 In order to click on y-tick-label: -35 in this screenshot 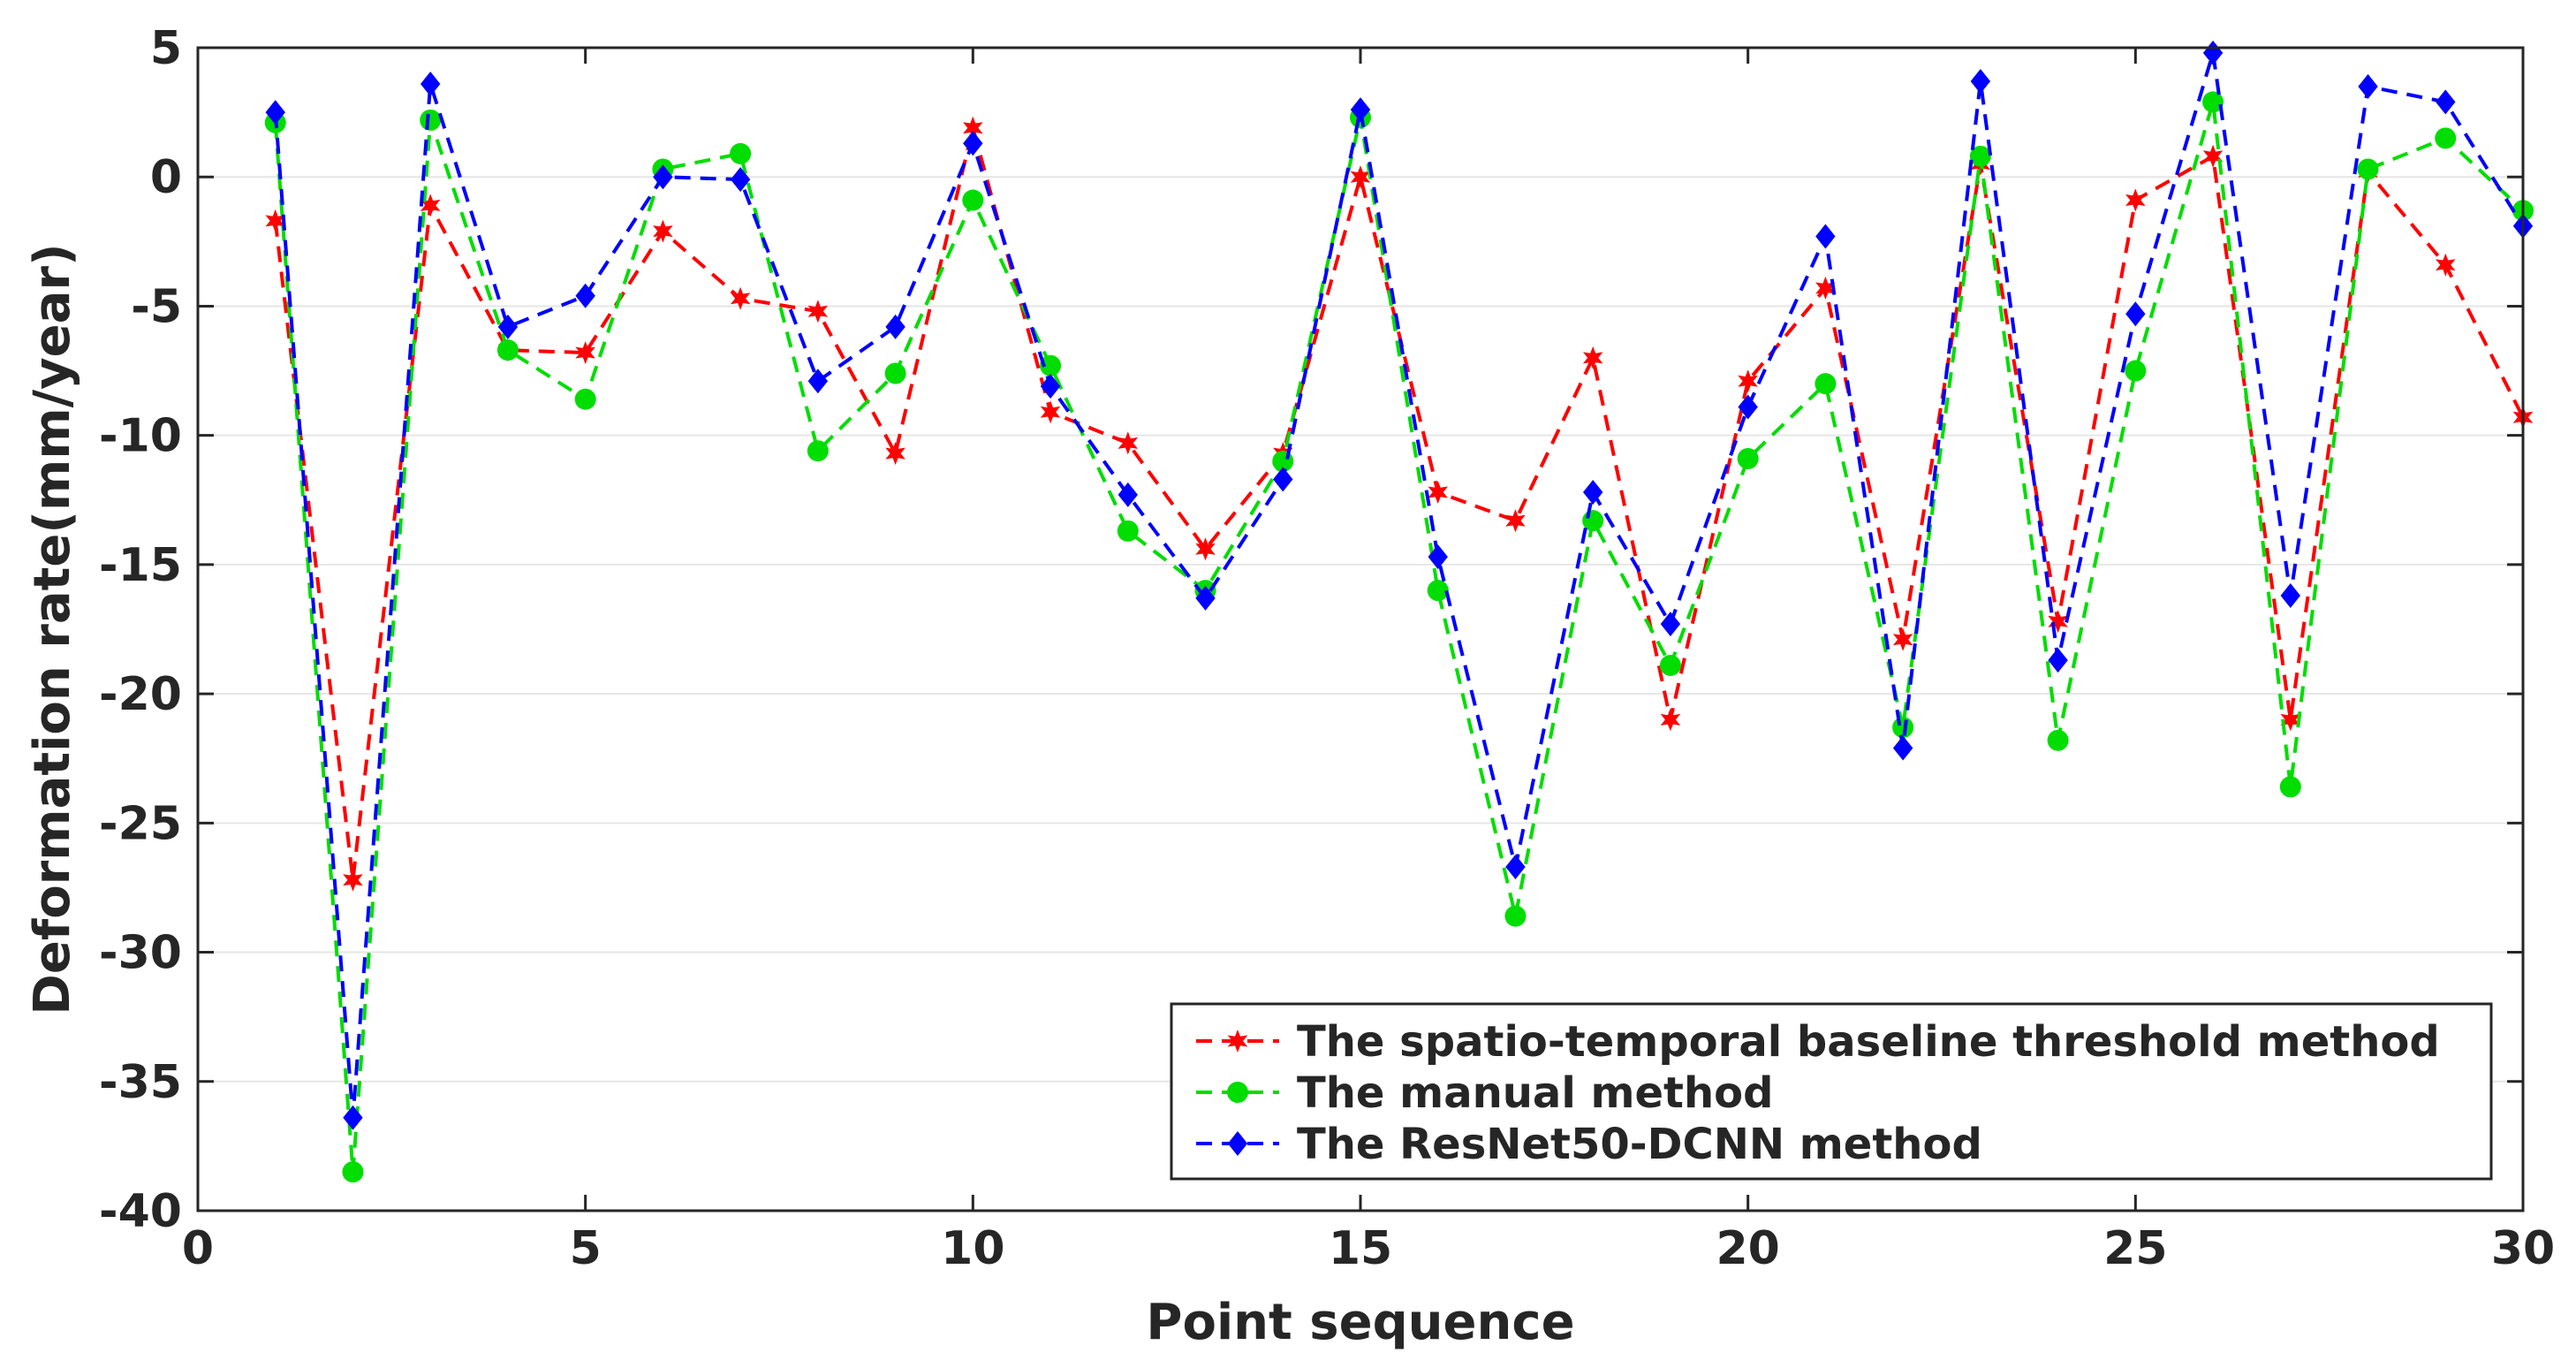, I will do `click(141, 1082)`.